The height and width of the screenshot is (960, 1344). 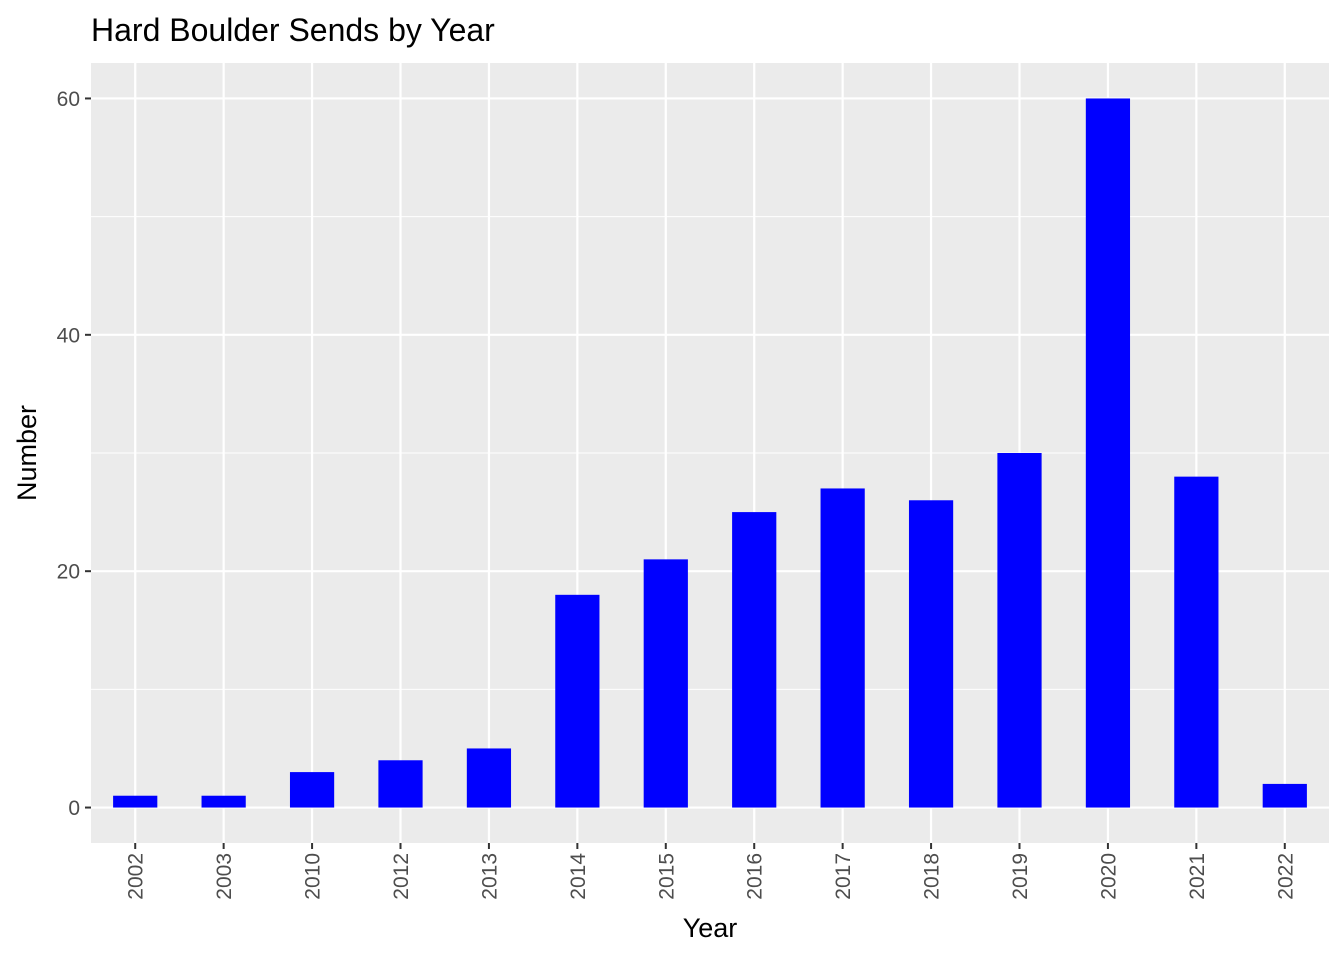 I want to click on bar-2012, so click(x=400, y=784).